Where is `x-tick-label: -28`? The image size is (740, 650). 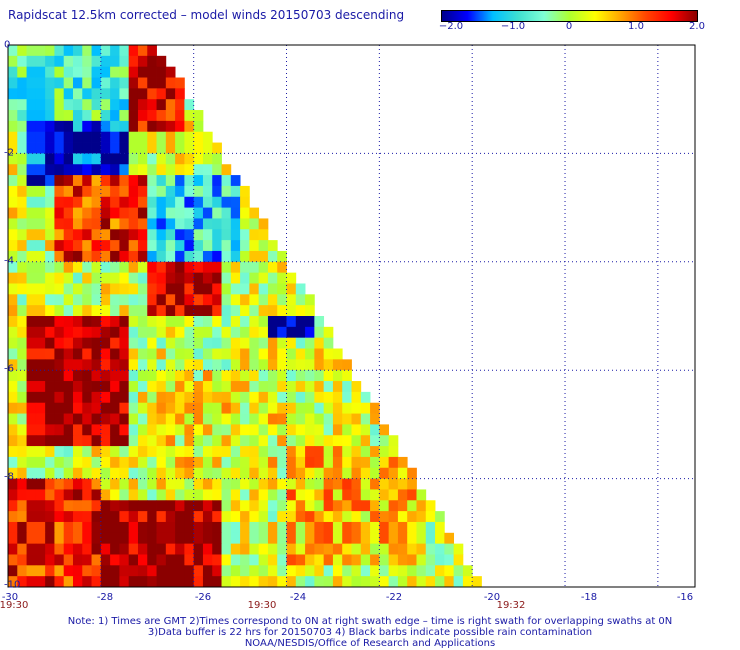 x-tick-label: -28 is located at coordinates (105, 597).